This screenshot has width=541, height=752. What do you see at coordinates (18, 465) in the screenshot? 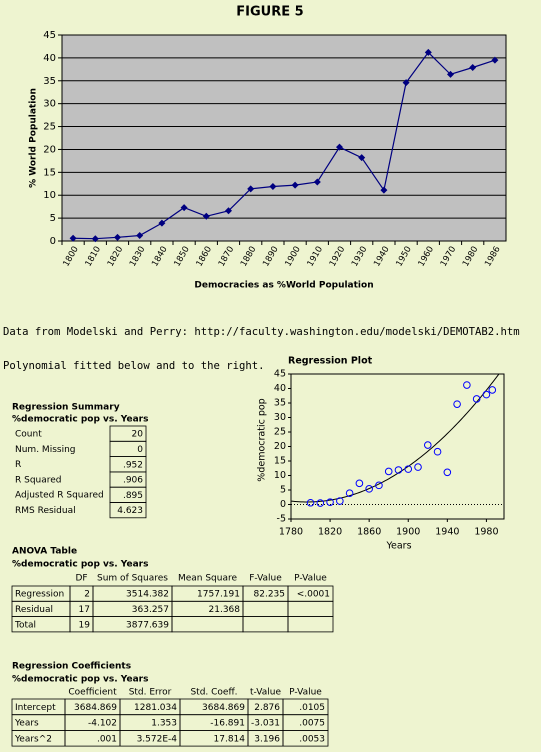
I see `row-label: R` at bounding box center [18, 465].